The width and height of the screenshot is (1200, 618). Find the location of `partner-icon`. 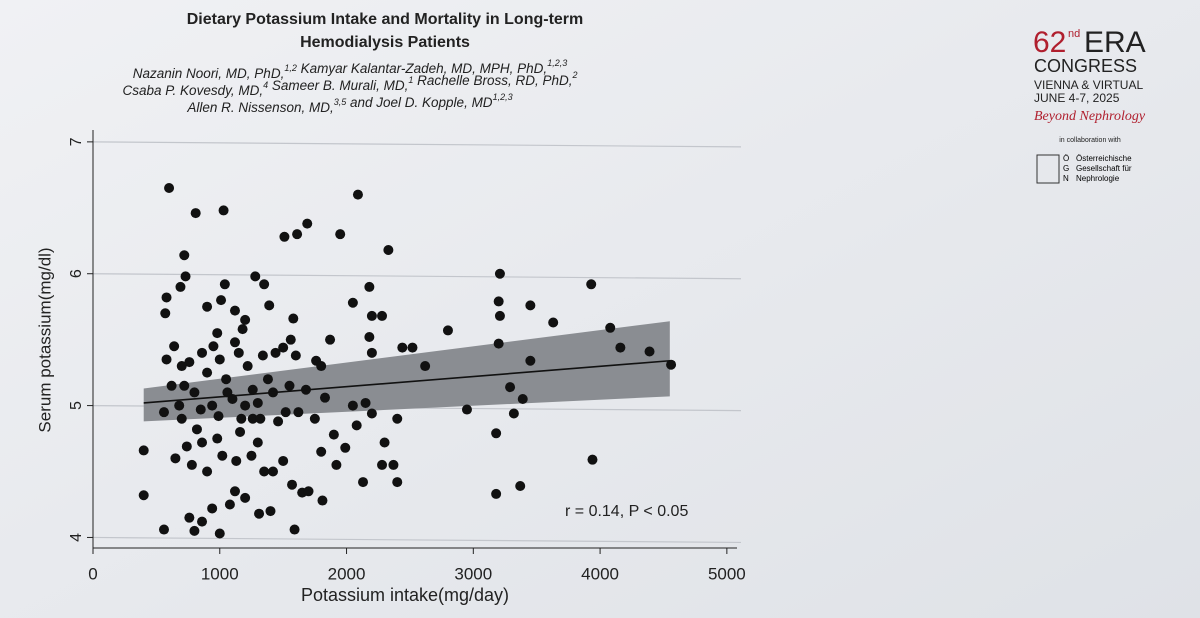

partner-icon is located at coordinates (1048, 169).